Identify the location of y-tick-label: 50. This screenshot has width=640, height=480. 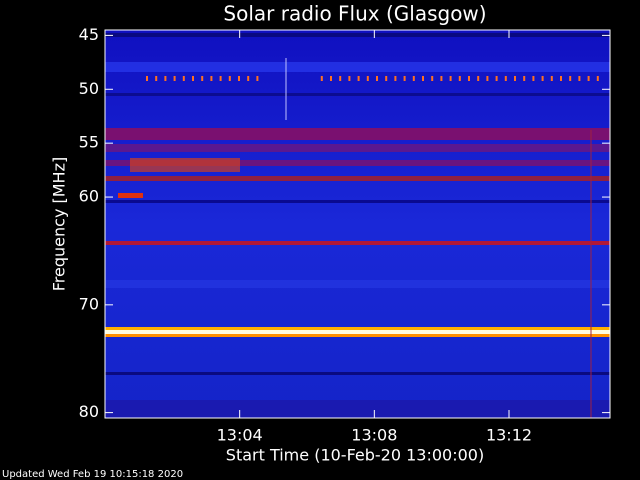
(89, 88).